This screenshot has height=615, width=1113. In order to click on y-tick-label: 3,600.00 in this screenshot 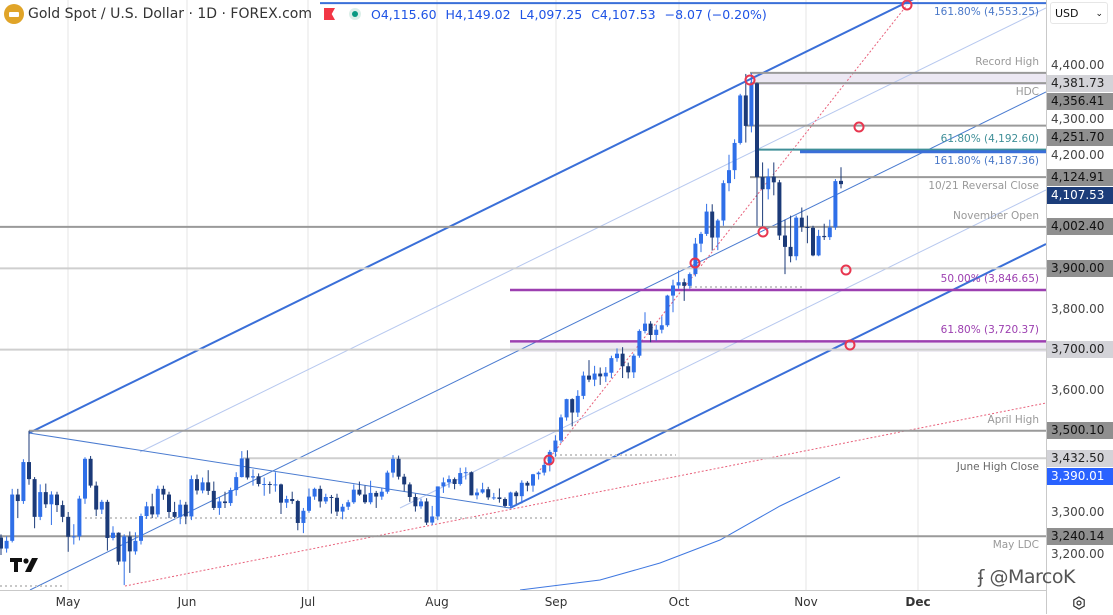, I will do `click(1078, 389)`.